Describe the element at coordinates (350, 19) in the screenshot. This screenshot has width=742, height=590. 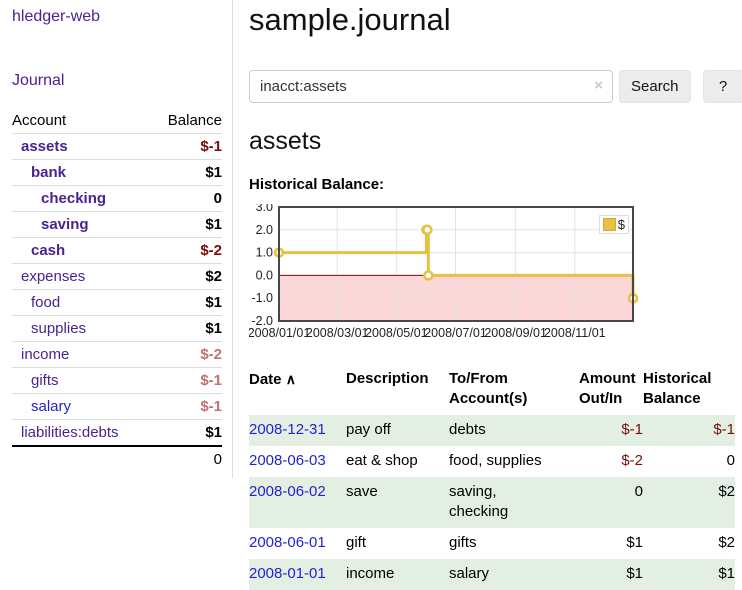
I see `page-title: sample.journal` at that location.